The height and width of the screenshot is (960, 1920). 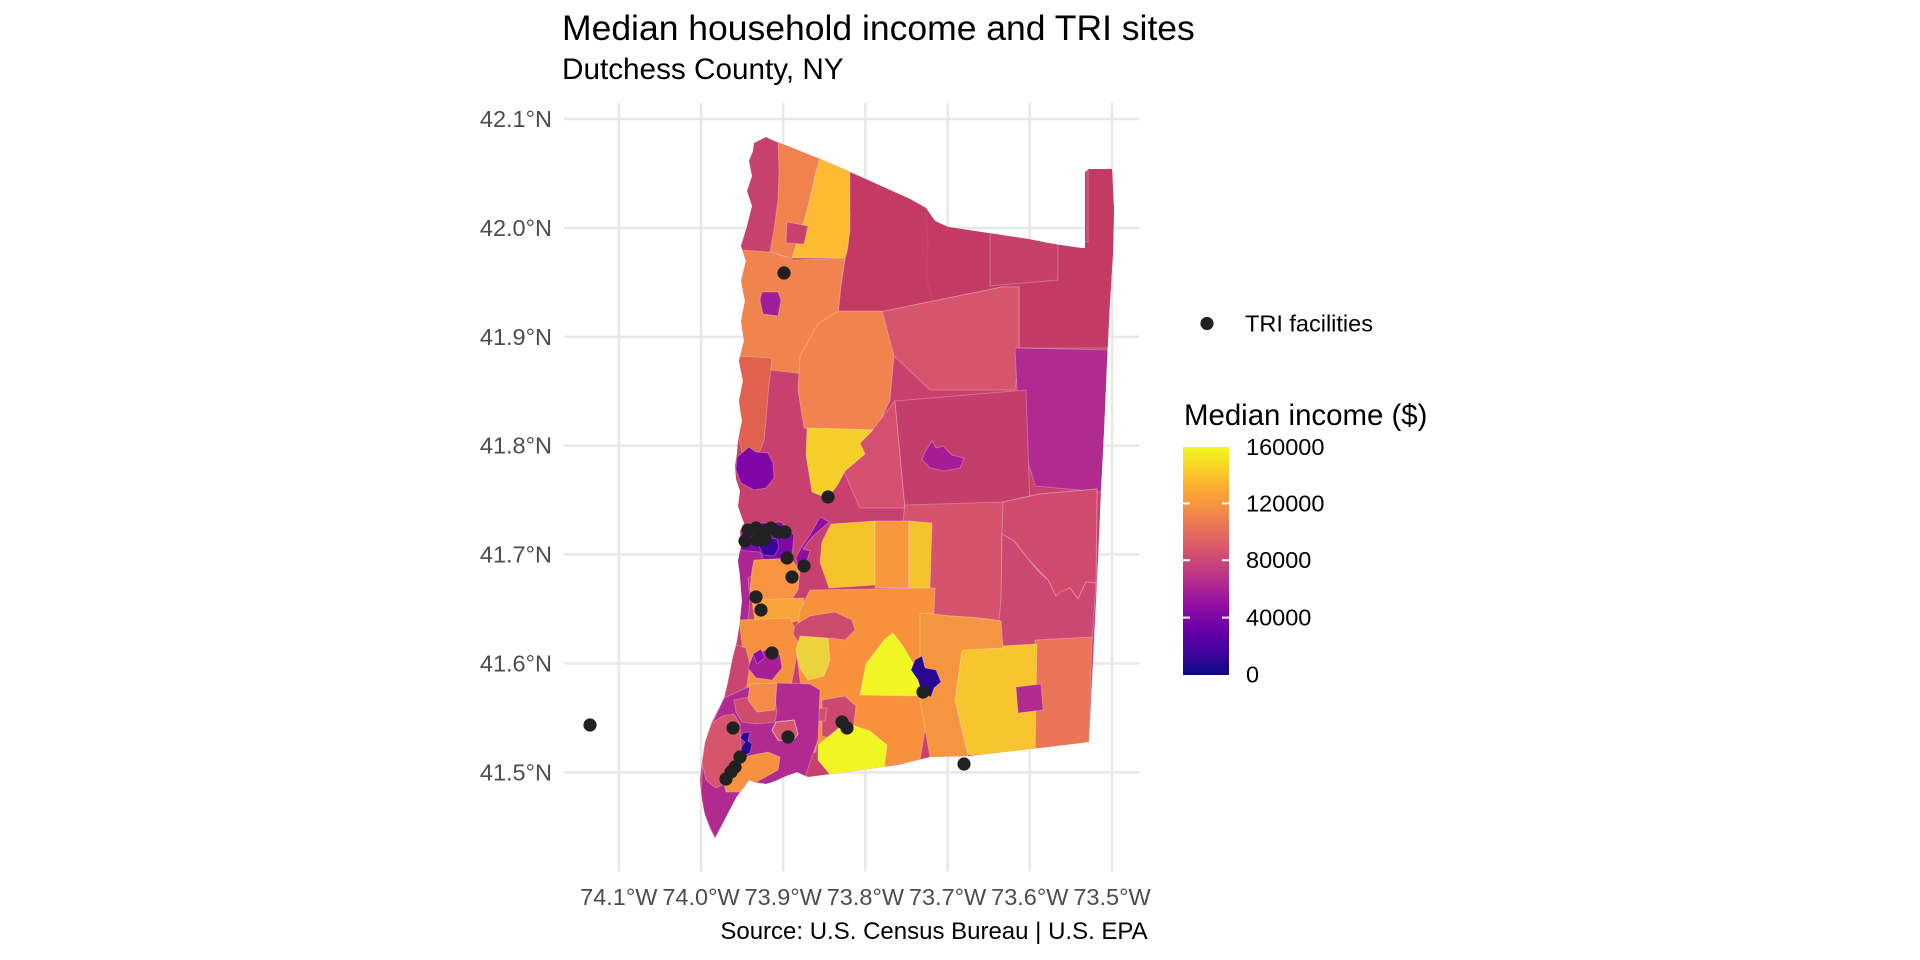 I want to click on svg-text: TRI facilities, so click(x=1309, y=324).